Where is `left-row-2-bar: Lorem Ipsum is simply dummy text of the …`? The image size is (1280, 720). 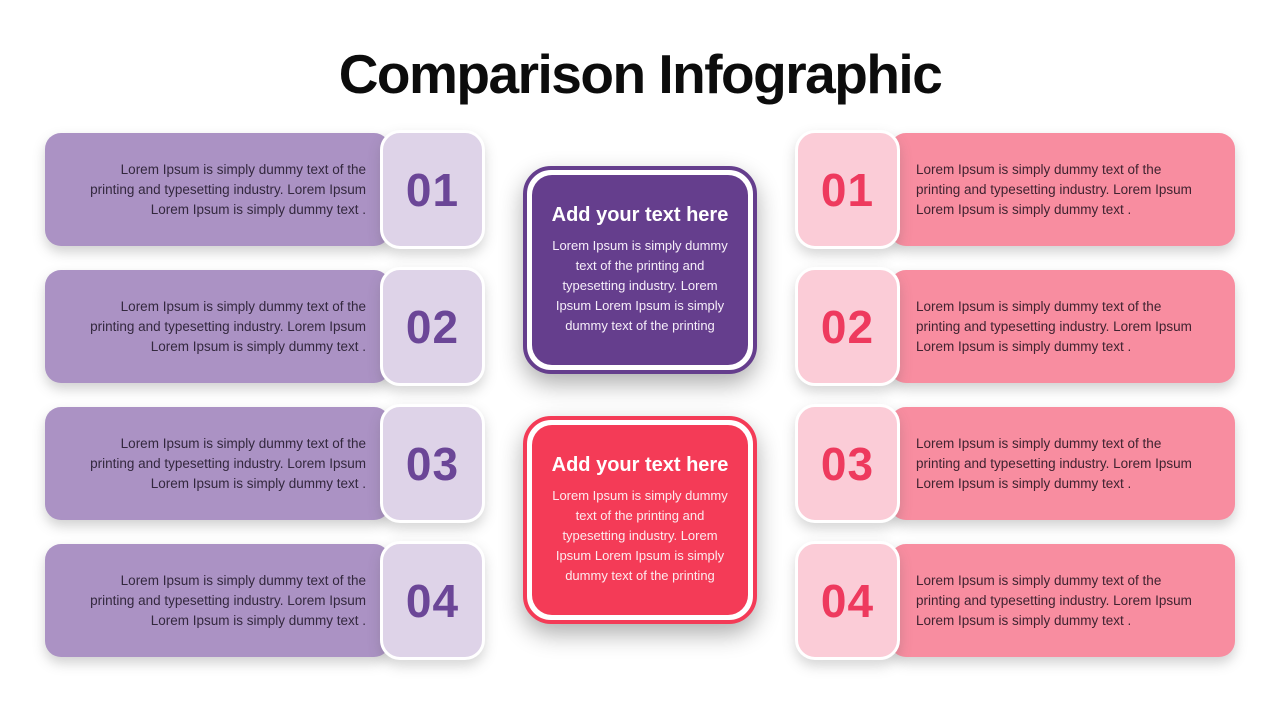 left-row-2-bar: Lorem Ipsum is simply dummy text of the … is located at coordinates (217, 326).